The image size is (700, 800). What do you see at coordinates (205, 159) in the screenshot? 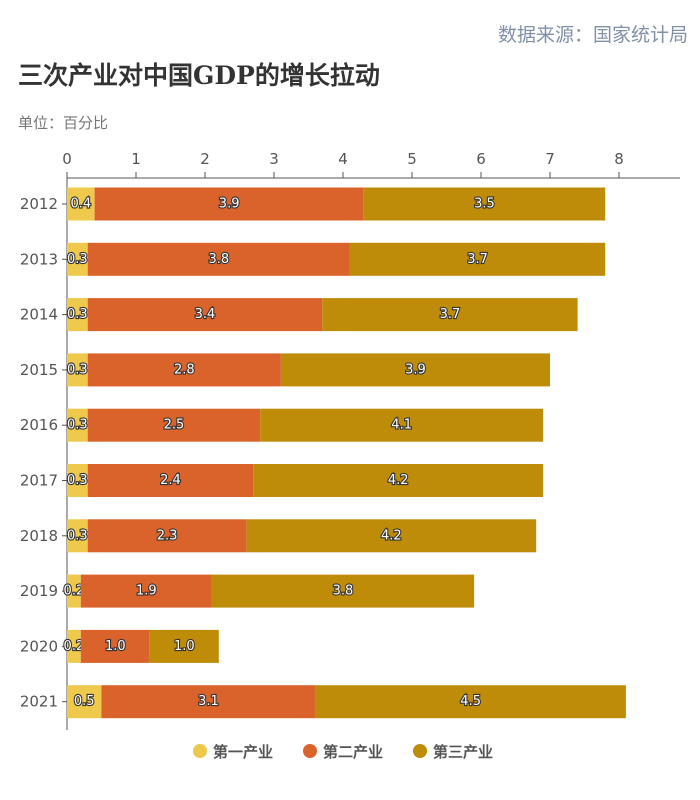
I see `x-tick-label: 2` at bounding box center [205, 159].